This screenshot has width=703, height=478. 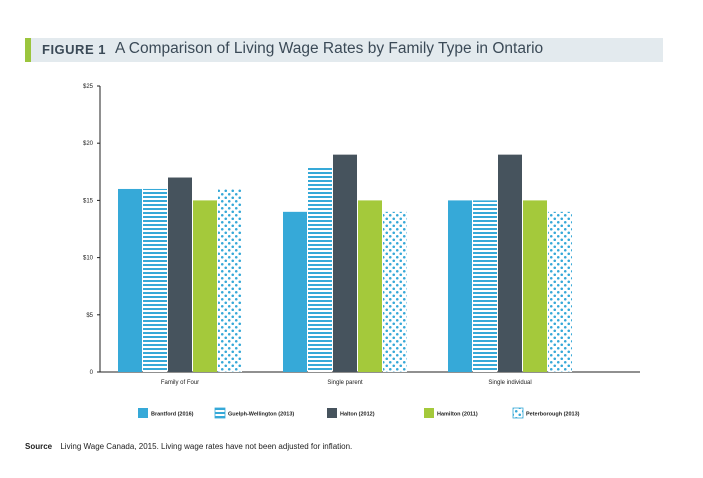 What do you see at coordinates (345, 383) in the screenshot?
I see `x-category-label: Single parent` at bounding box center [345, 383].